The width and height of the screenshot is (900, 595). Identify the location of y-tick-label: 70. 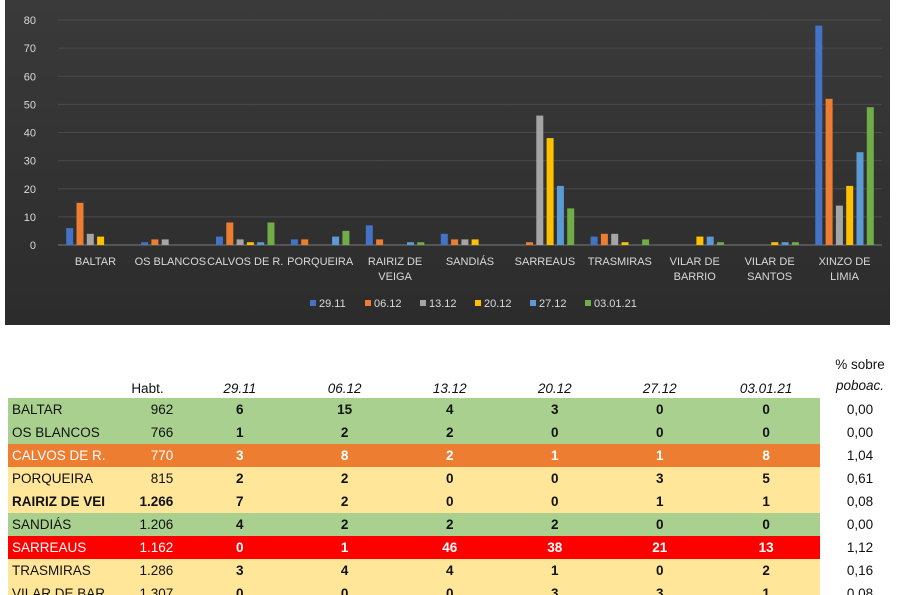
(30, 49).